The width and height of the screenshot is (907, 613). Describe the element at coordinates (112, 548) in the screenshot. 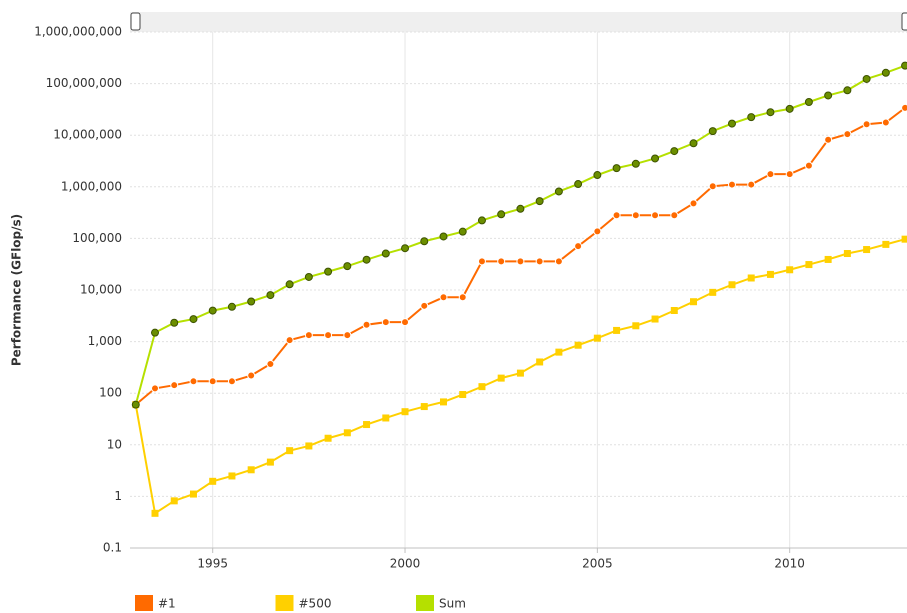

I see `y-tick-label: 0.1` at that location.